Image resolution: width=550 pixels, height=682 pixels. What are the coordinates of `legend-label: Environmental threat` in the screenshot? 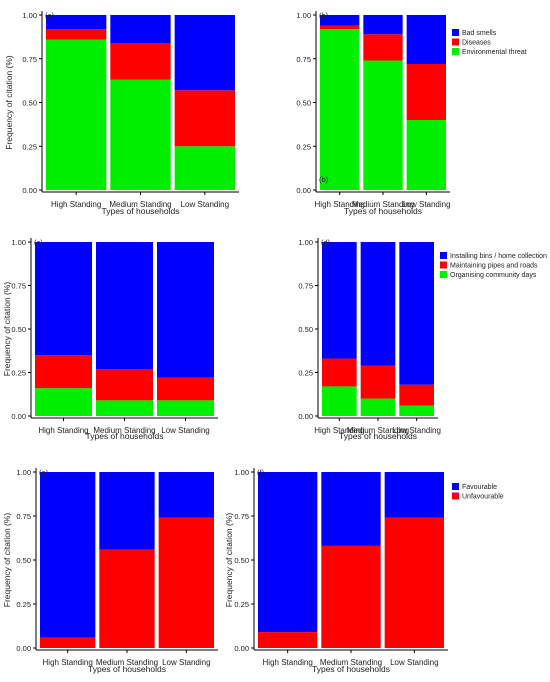 It's located at (494, 52).